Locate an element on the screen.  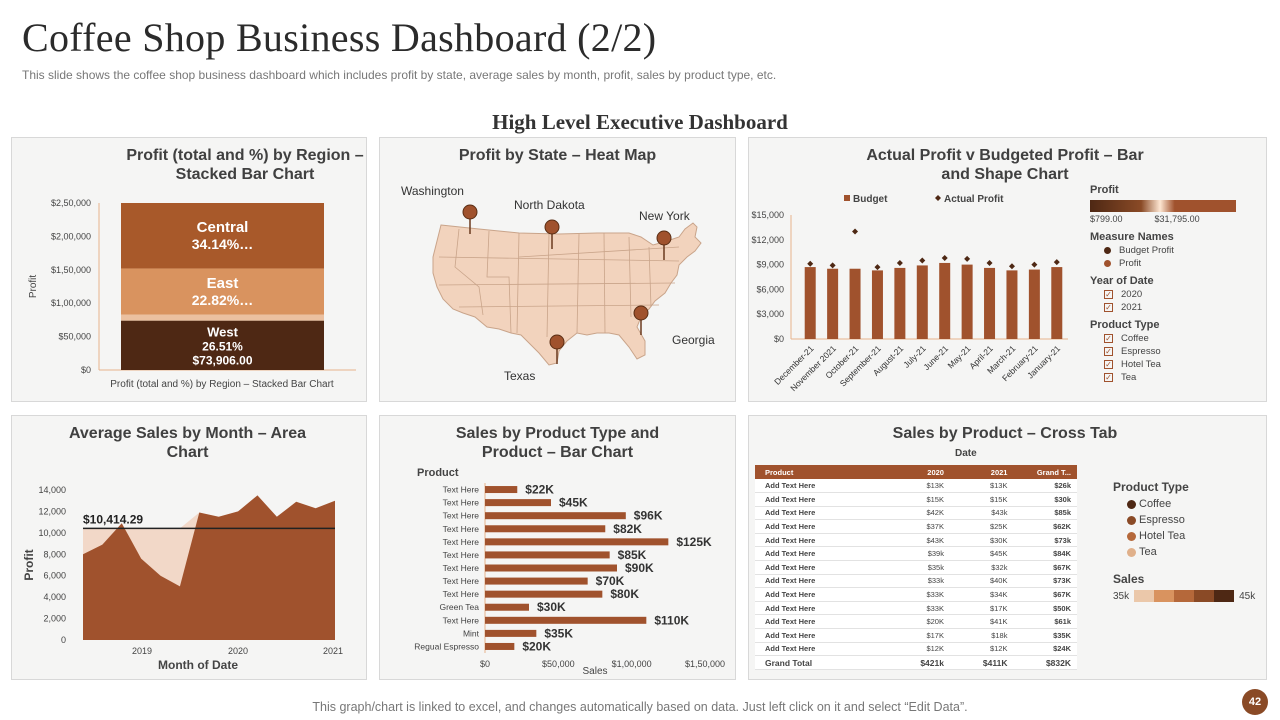
table-row: Add Text Here $43K $30K $73k is located at coordinates (916, 540).